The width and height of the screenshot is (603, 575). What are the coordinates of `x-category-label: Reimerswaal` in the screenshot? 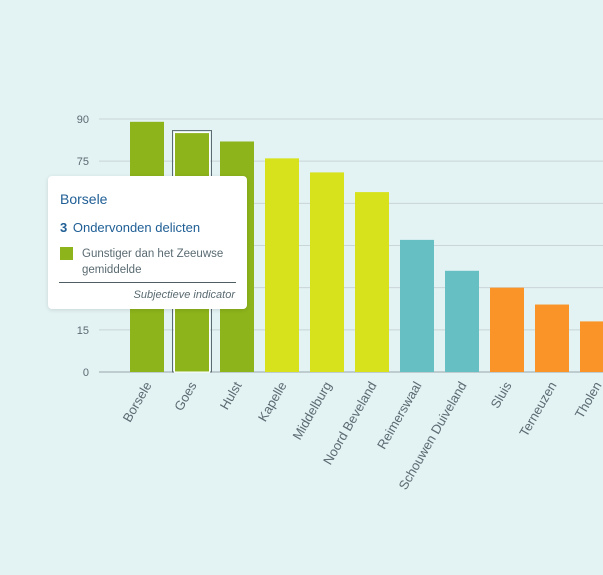 It's located at (399, 415).